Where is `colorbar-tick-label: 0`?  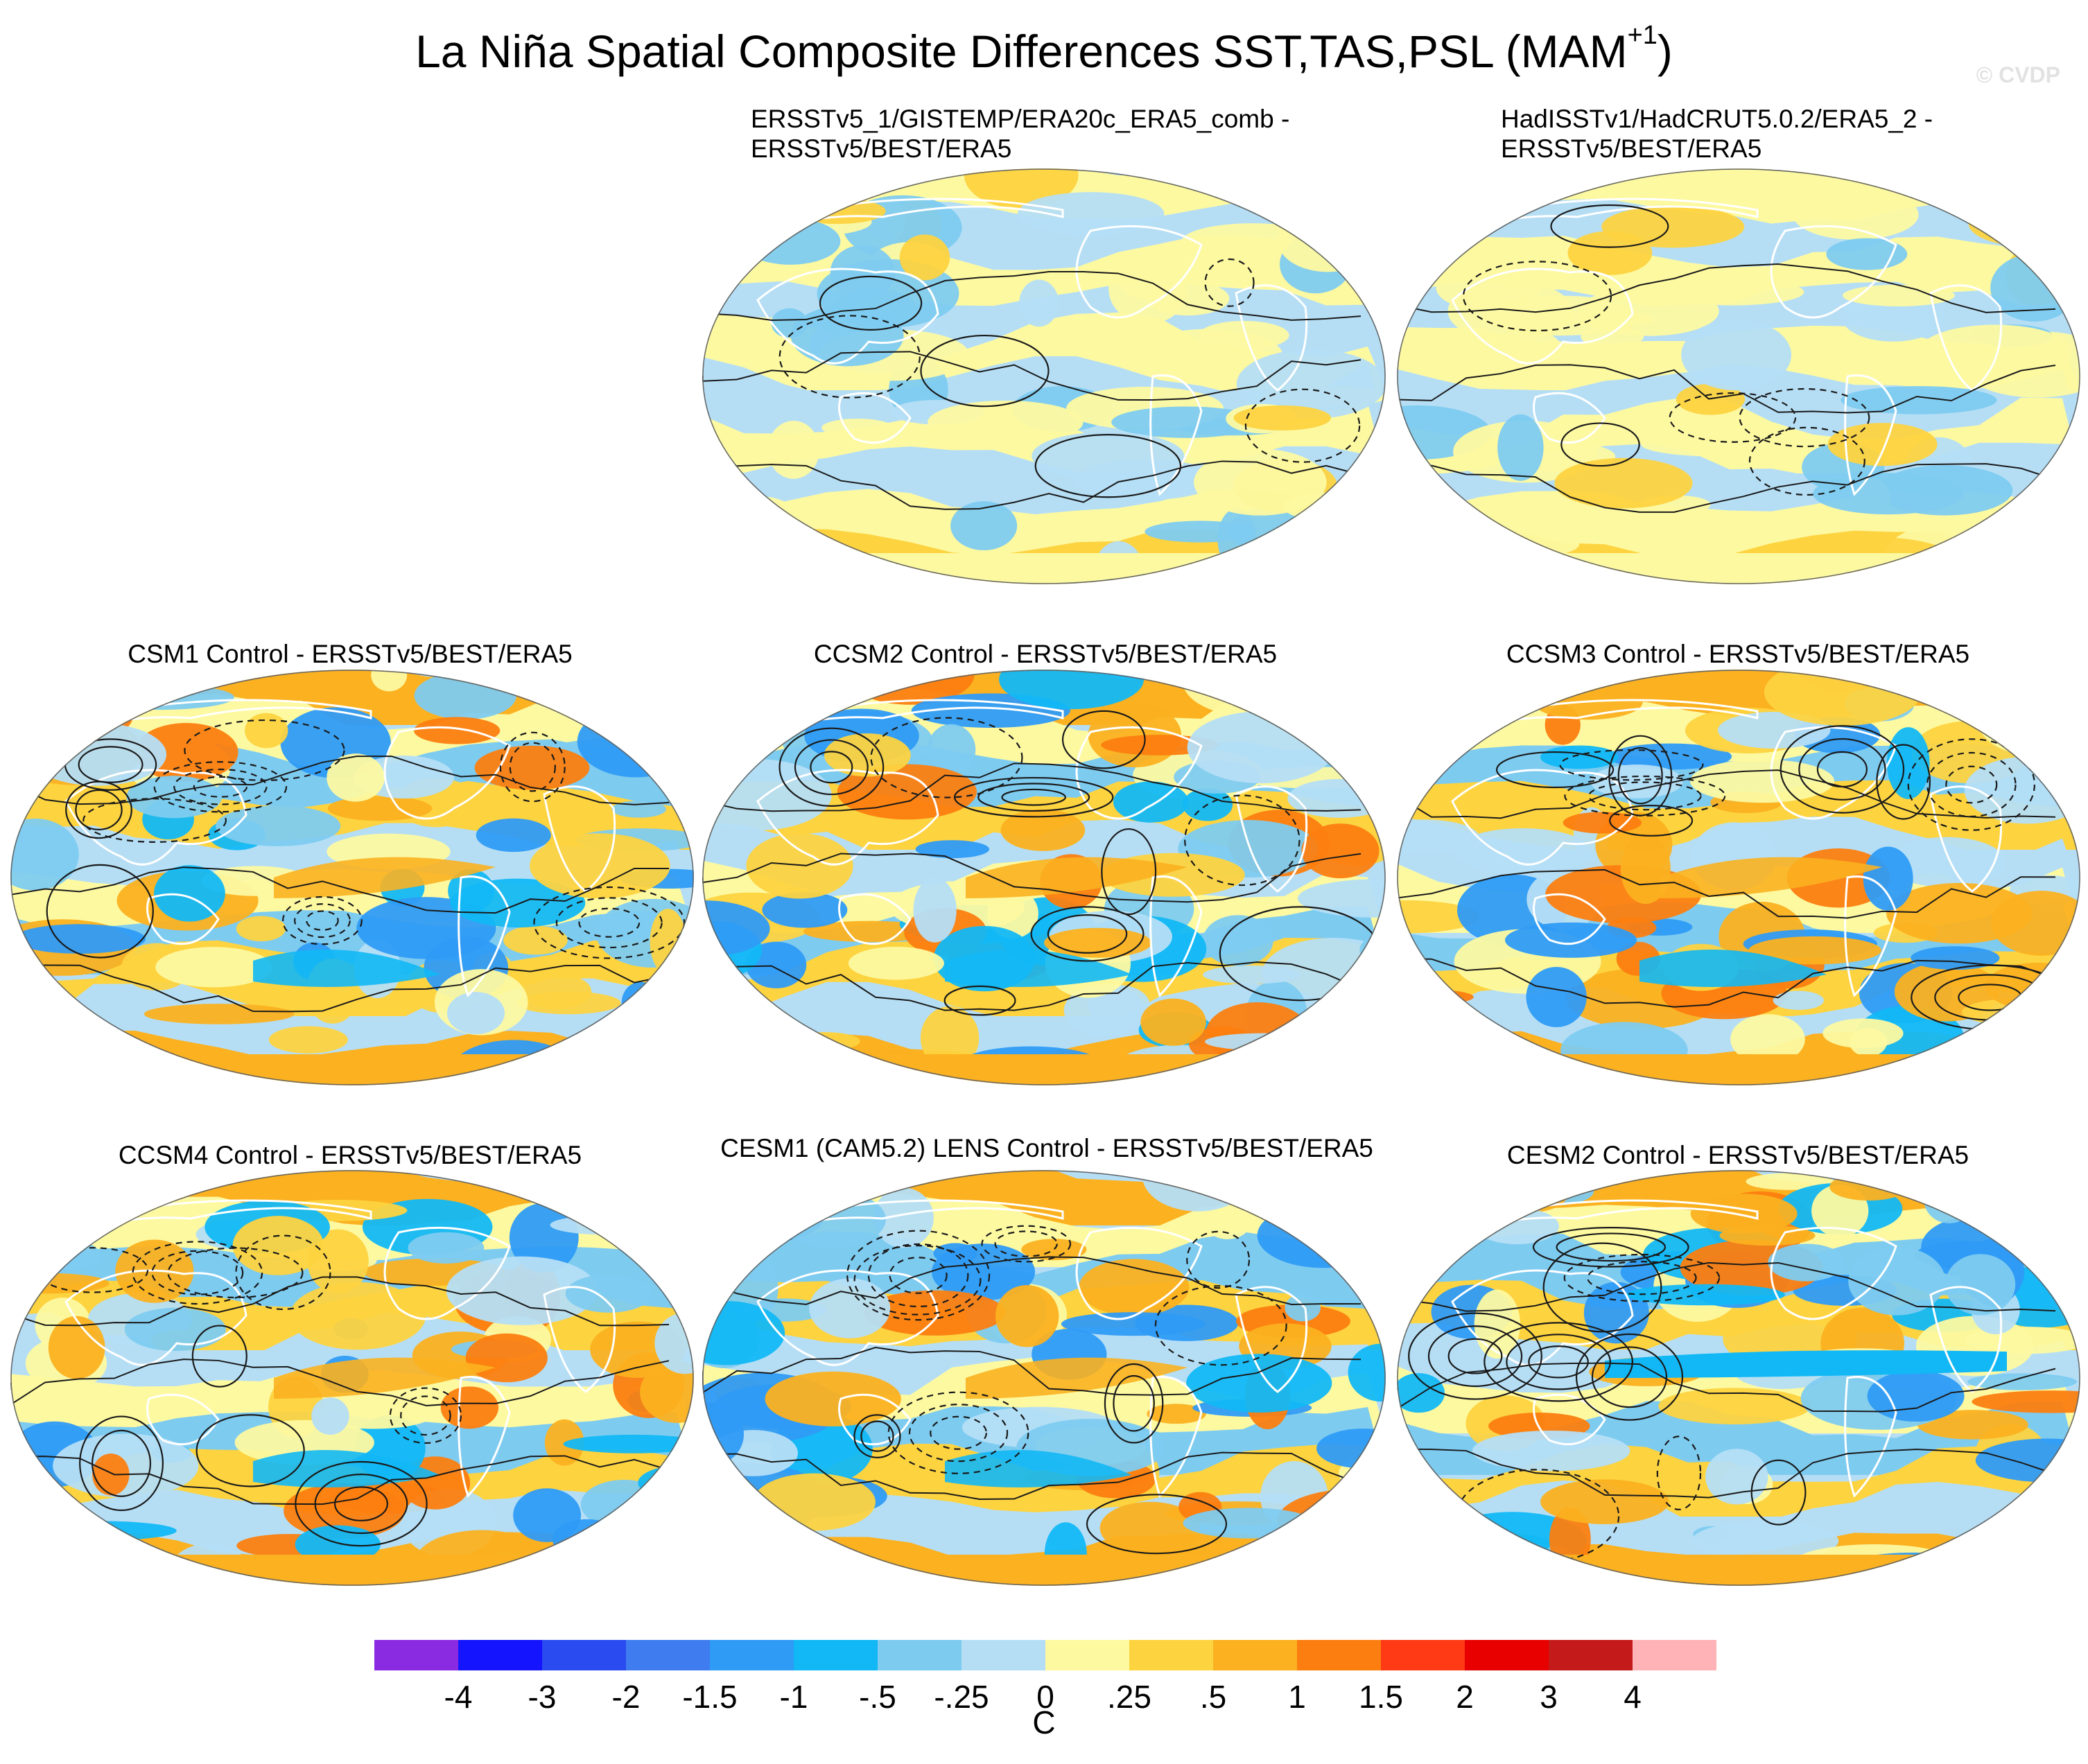 colorbar-tick-label: 0 is located at coordinates (1045, 1697).